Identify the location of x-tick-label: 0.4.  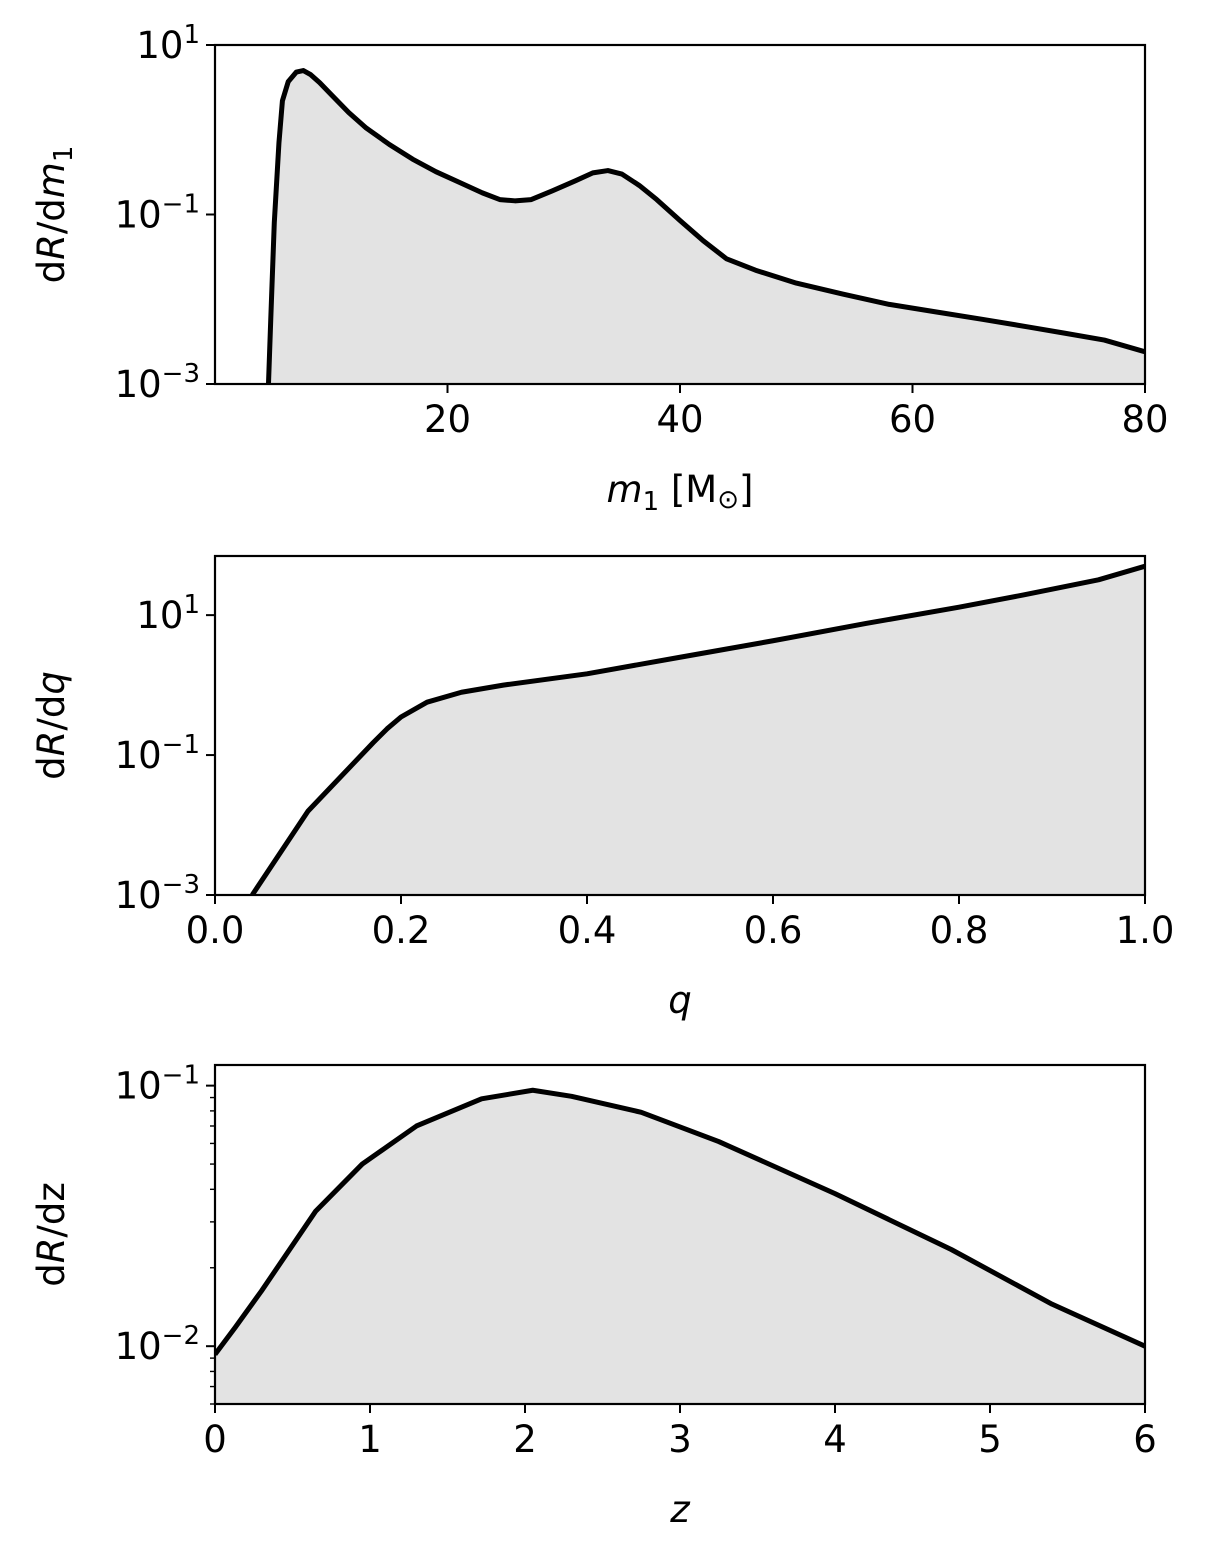
(587, 930).